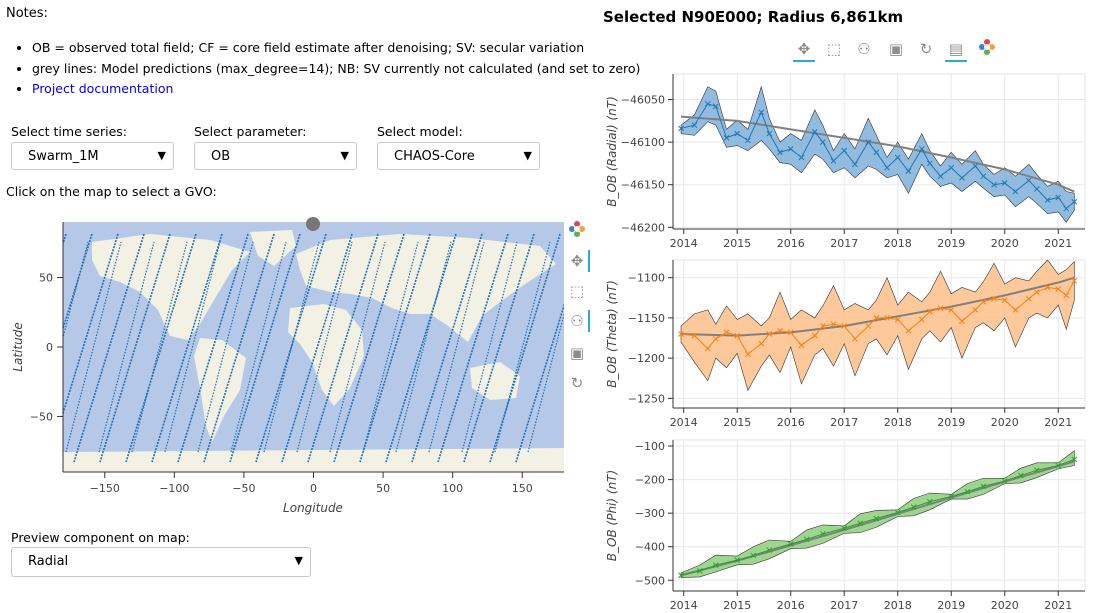 This screenshot has height=613, width=1113. I want to click on x-tick-label: 2020, so click(1005, 422).